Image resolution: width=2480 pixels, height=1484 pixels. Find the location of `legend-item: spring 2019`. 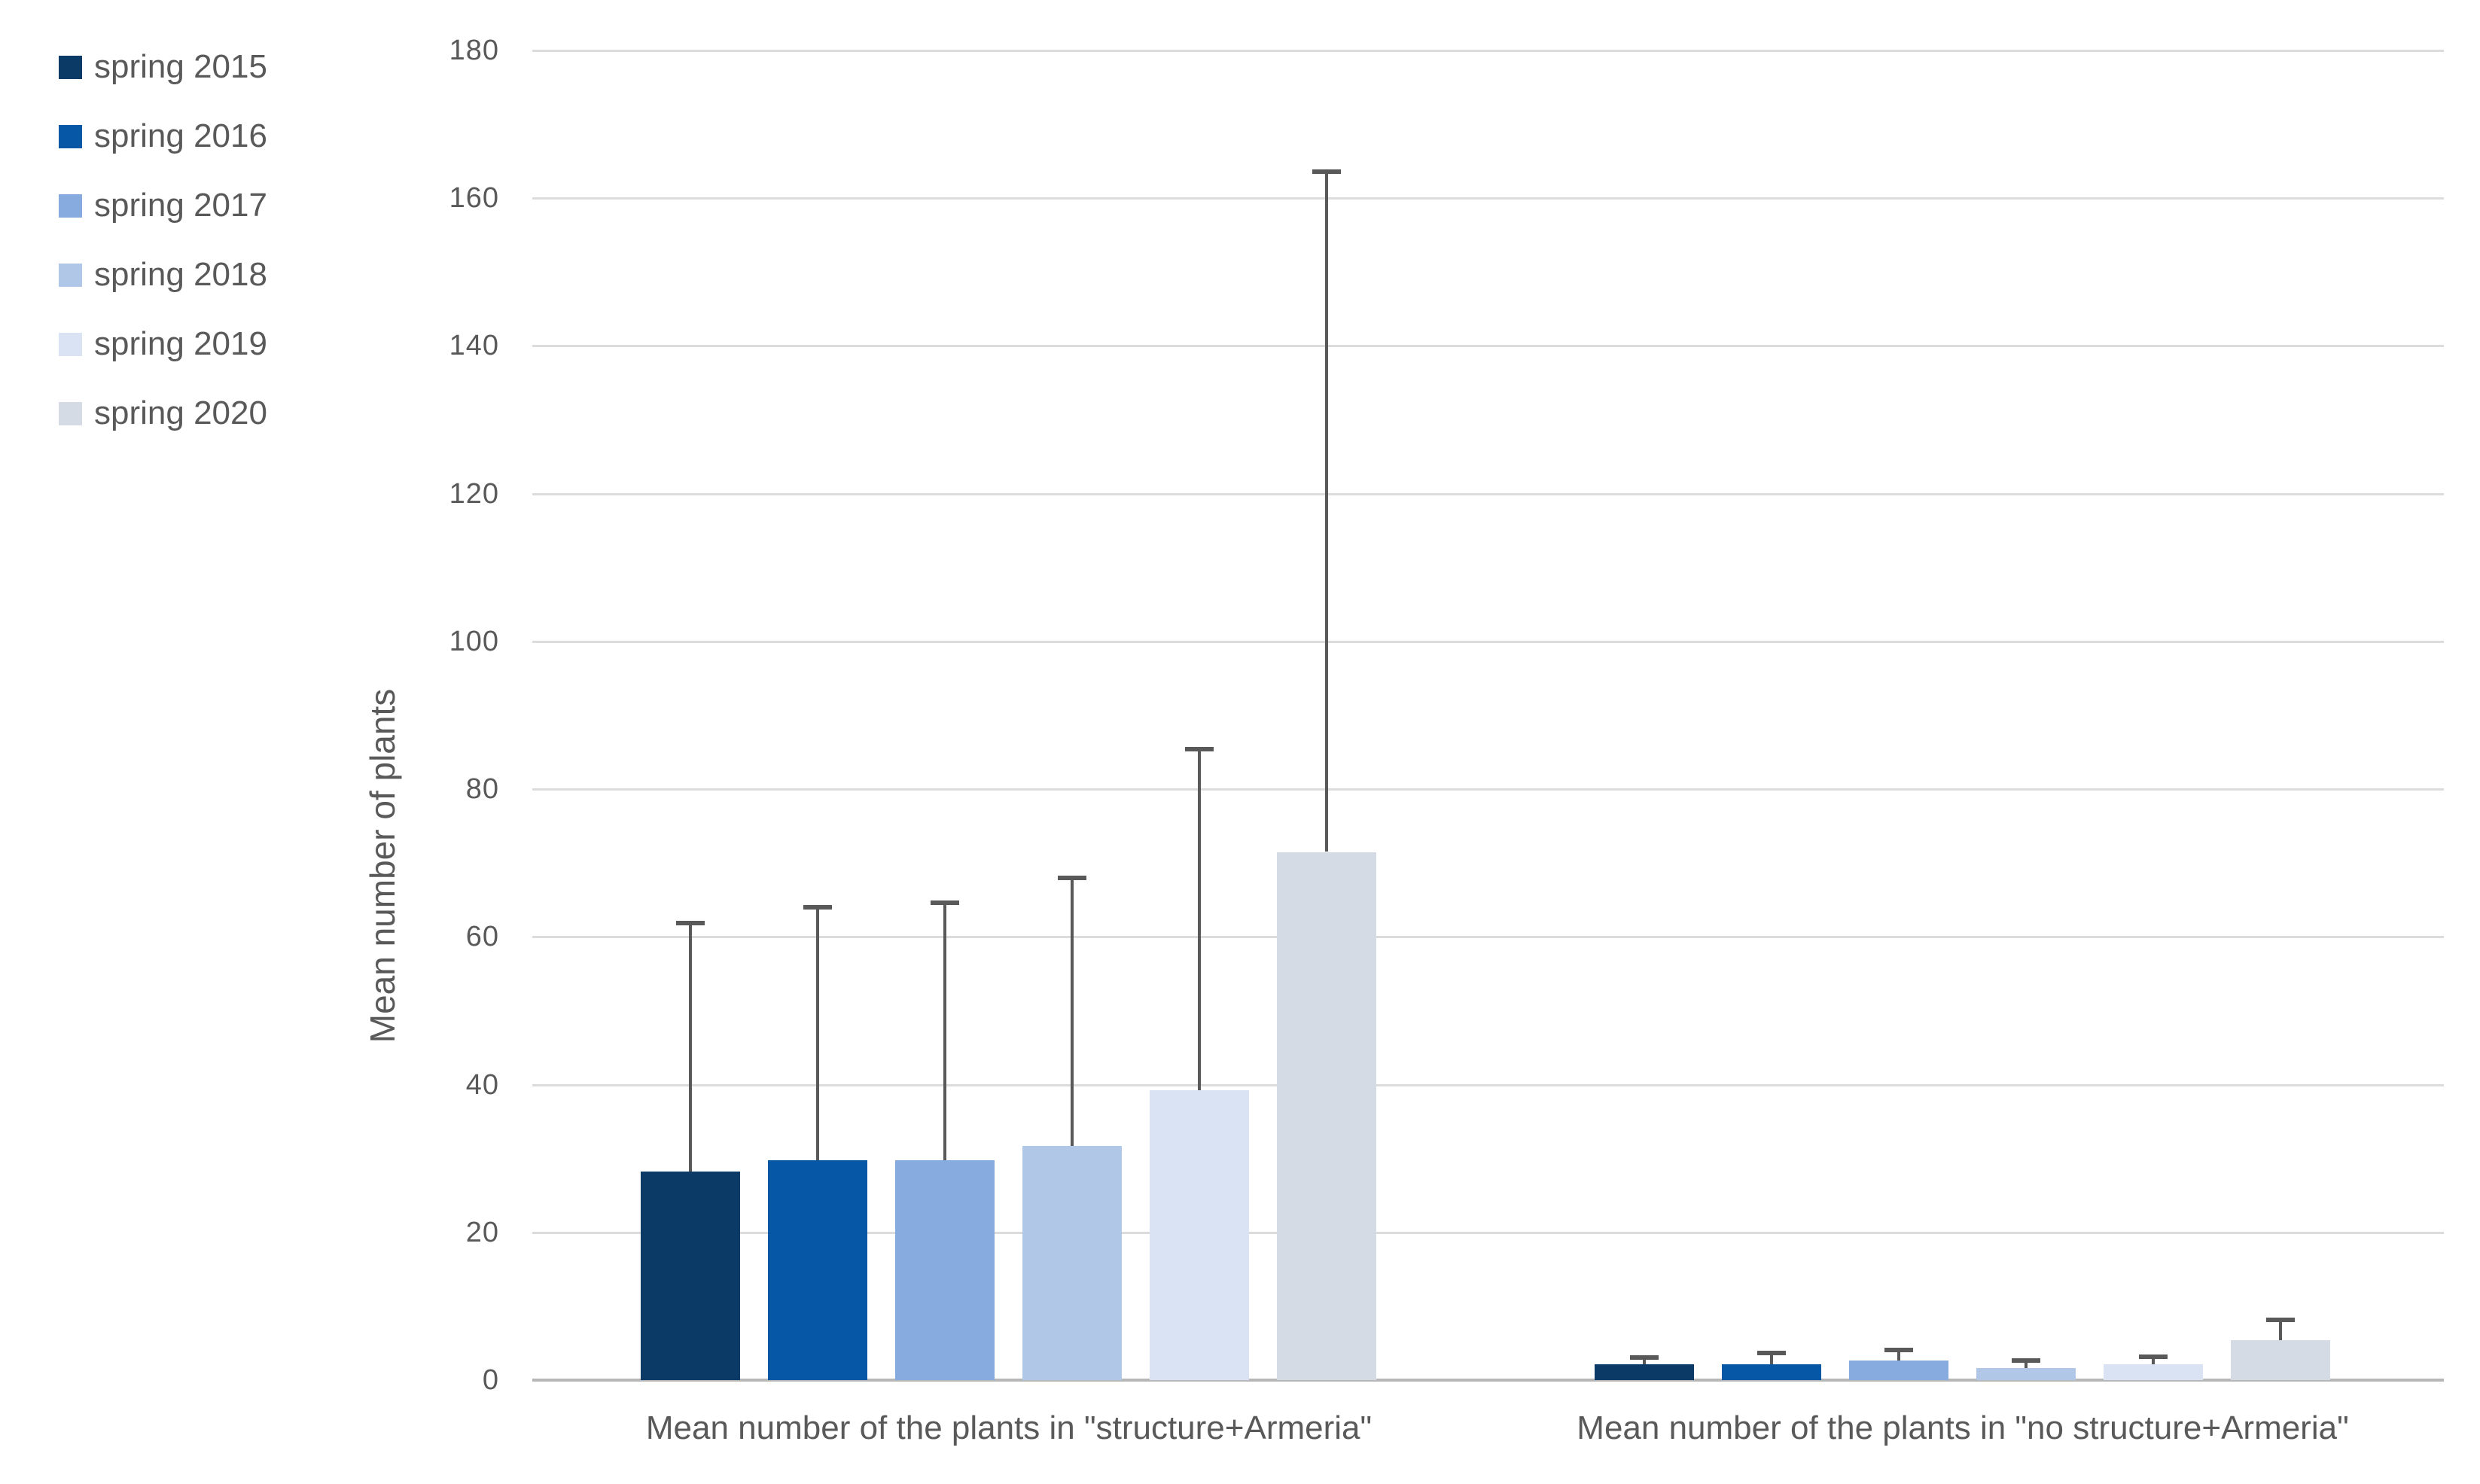

legend-item: spring 2019 is located at coordinates (163, 344).